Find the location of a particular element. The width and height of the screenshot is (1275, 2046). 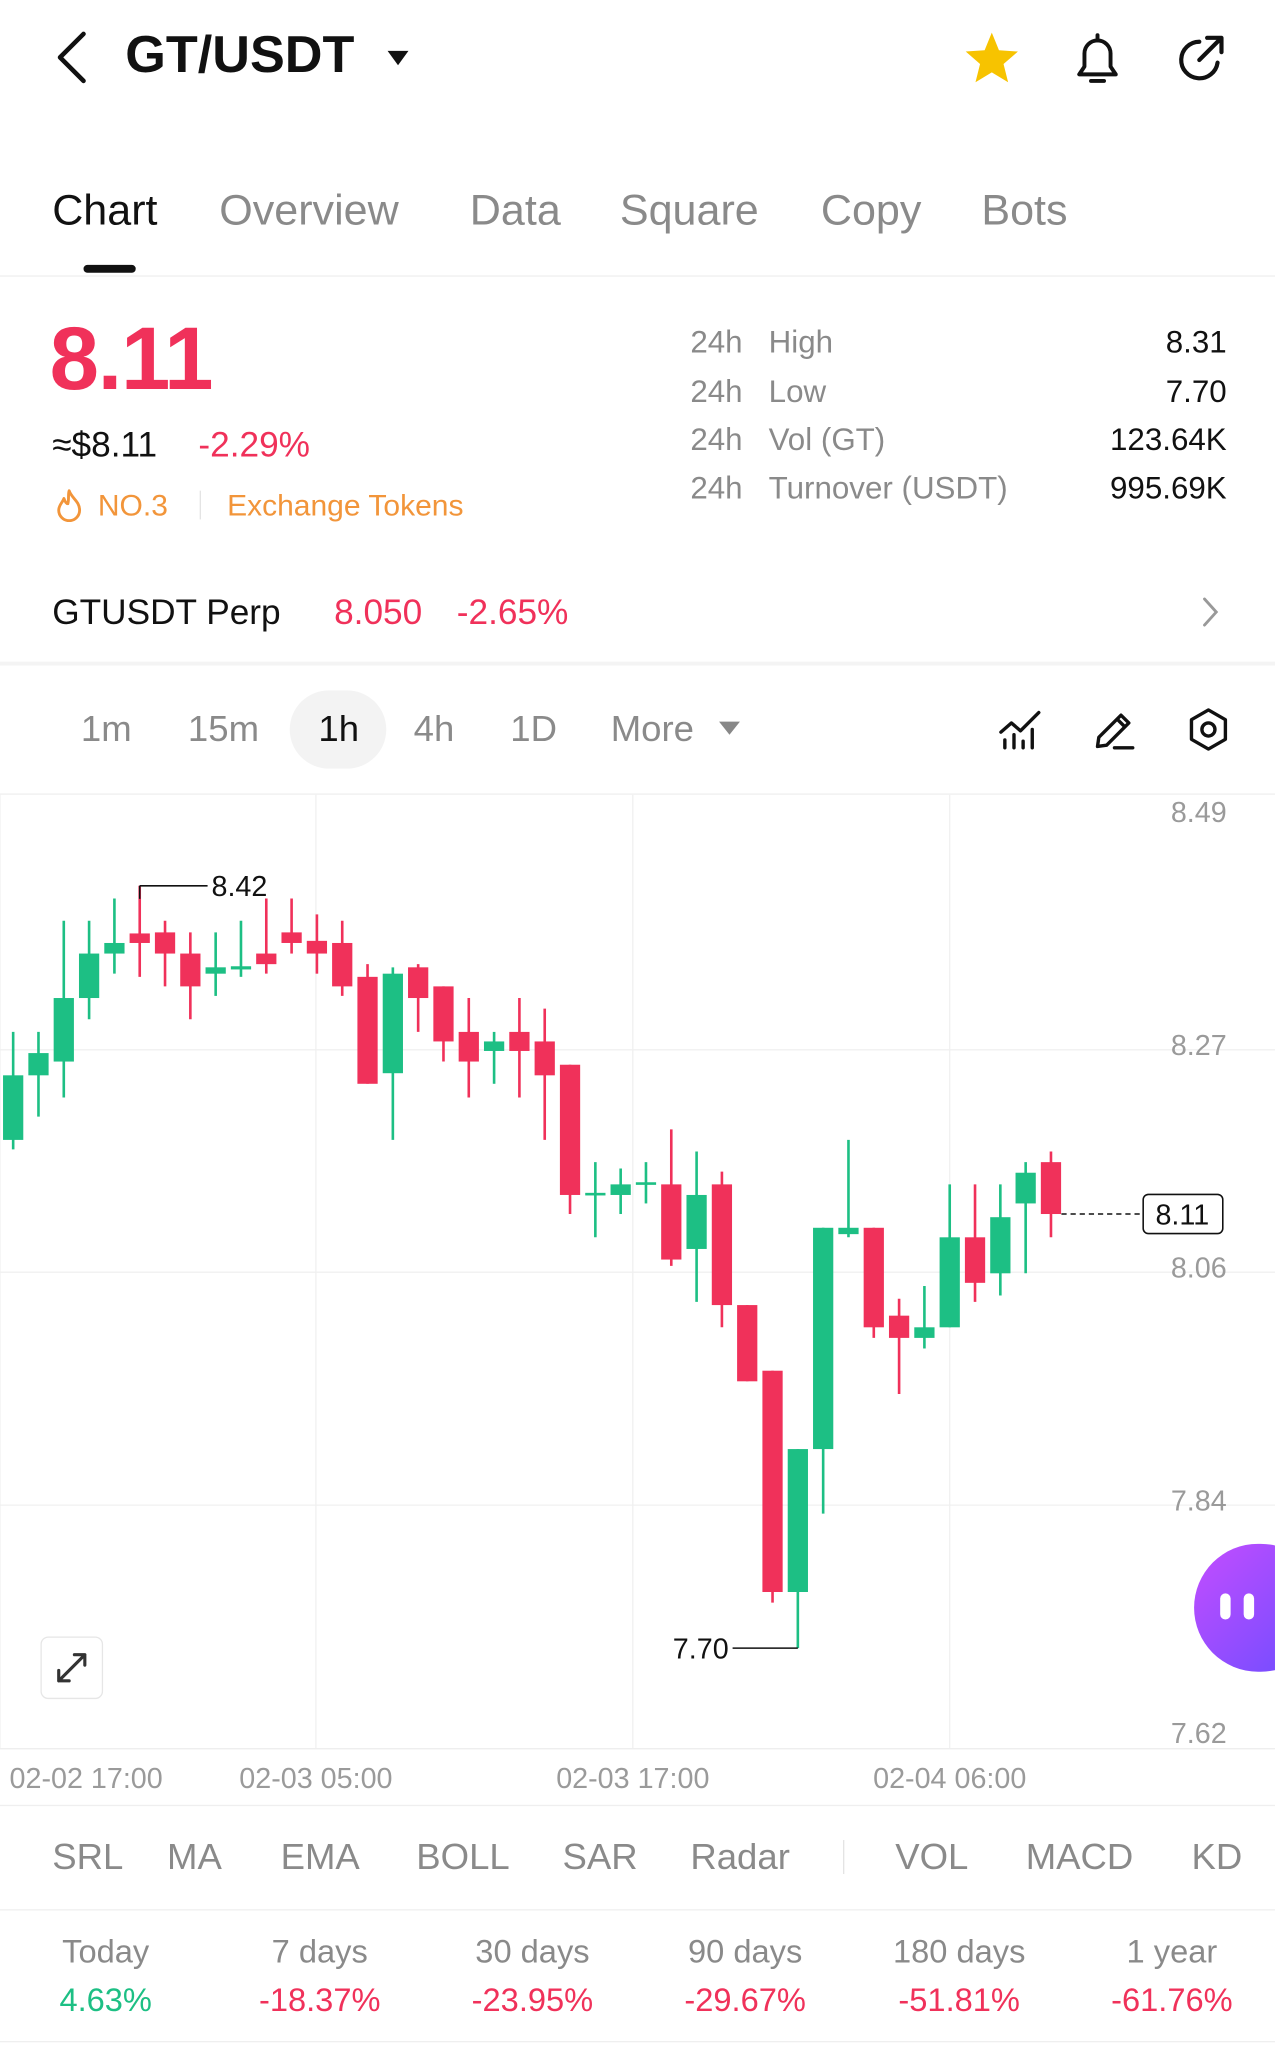

last-price-box is located at coordinates (1183, 1214).